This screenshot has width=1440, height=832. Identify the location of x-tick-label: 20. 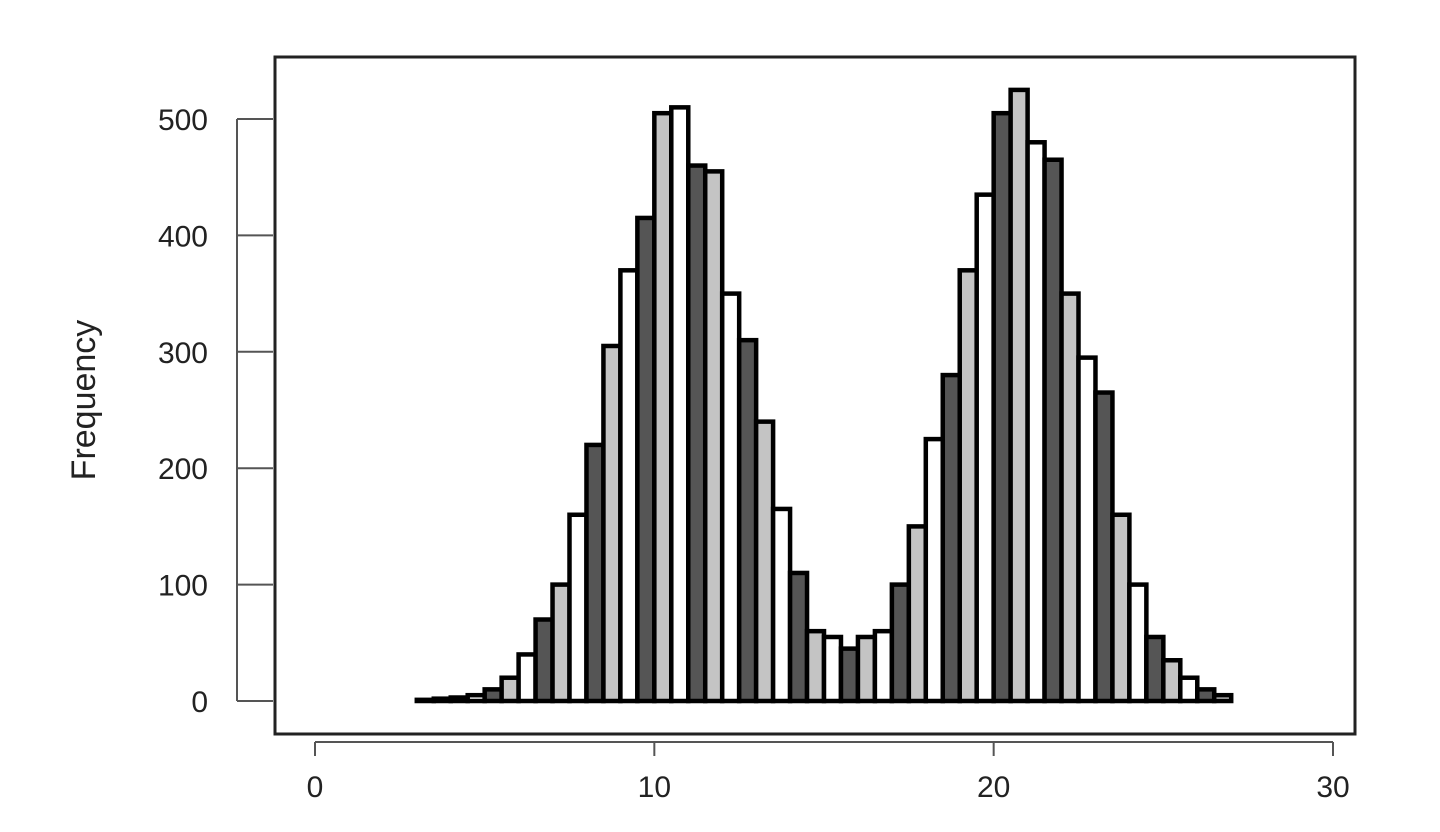
(993, 787).